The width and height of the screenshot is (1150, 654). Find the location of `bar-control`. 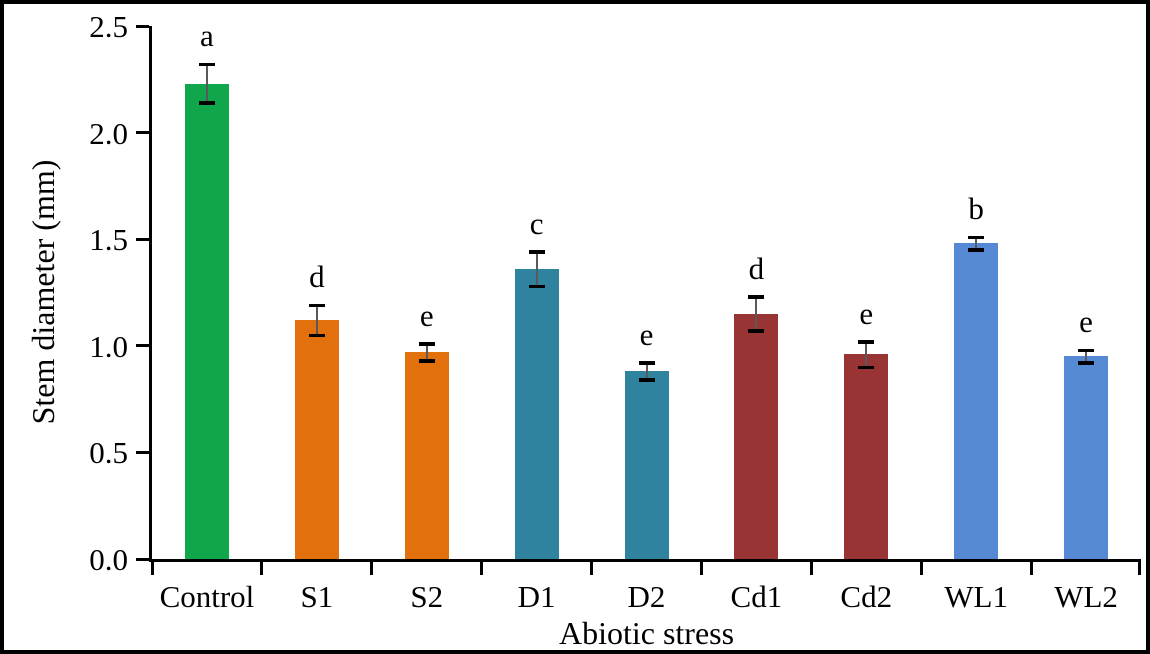

bar-control is located at coordinates (206, 321).